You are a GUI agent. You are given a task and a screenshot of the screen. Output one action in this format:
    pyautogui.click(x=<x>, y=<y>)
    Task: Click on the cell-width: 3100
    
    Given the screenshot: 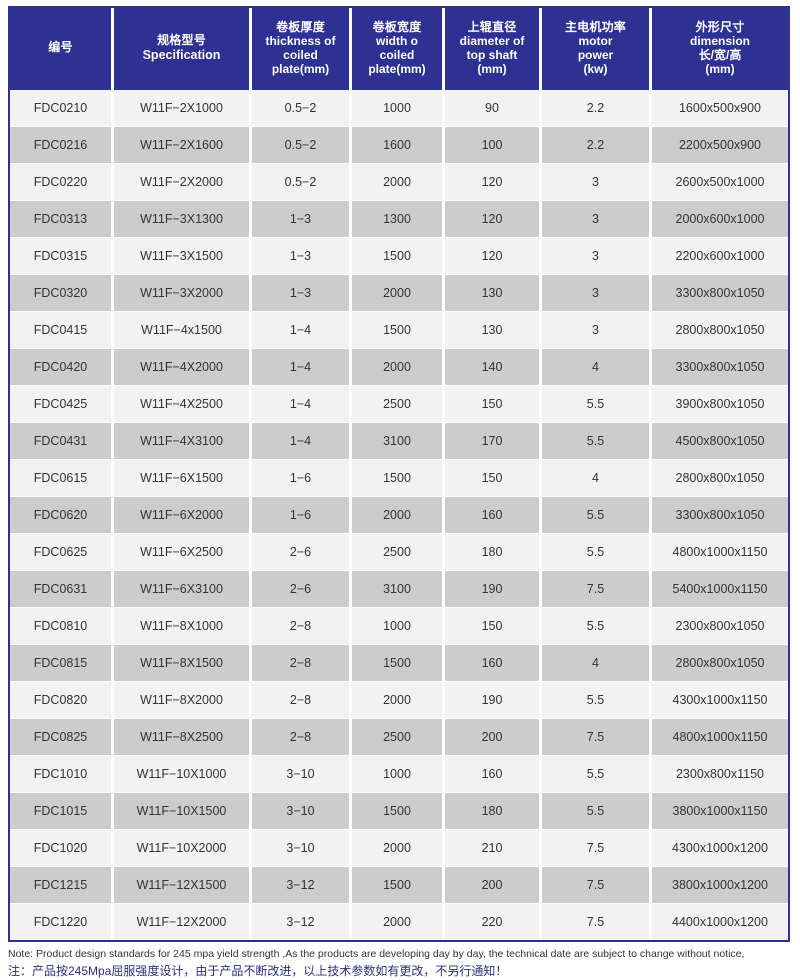 What is the action you would take?
    pyautogui.click(x=398, y=441)
    